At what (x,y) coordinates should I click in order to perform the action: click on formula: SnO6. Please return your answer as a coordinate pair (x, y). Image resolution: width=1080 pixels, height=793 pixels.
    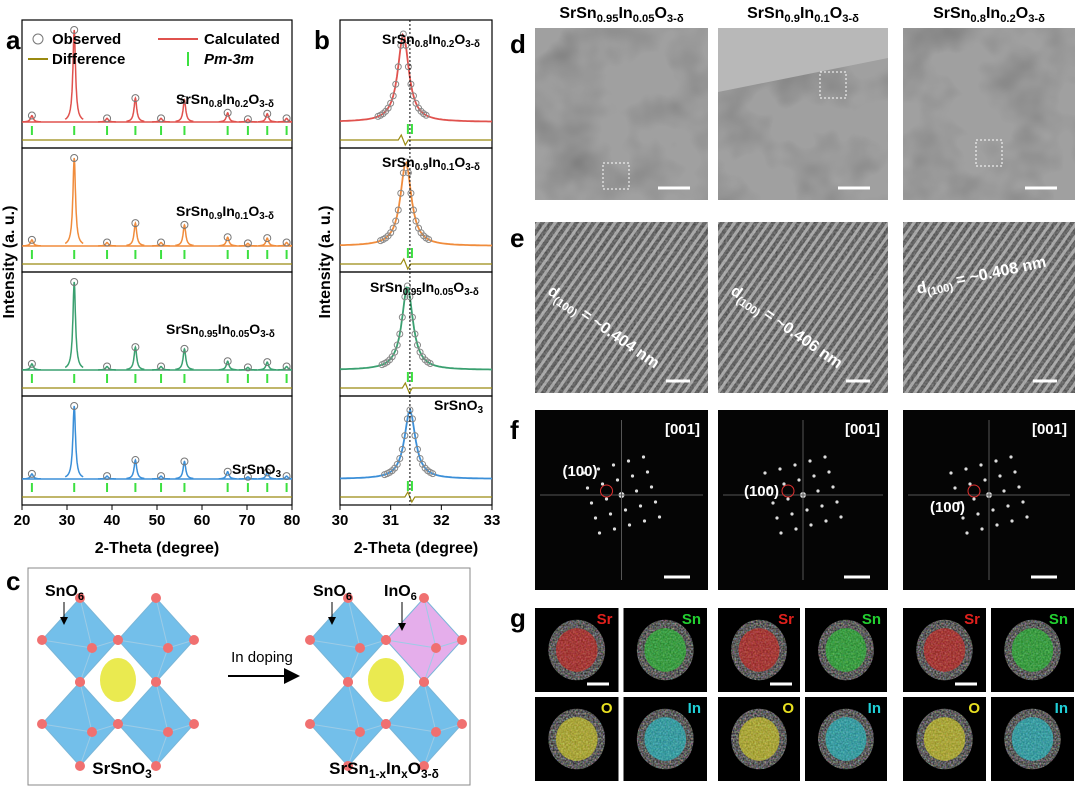
    Looking at the image, I should click on (332, 593).